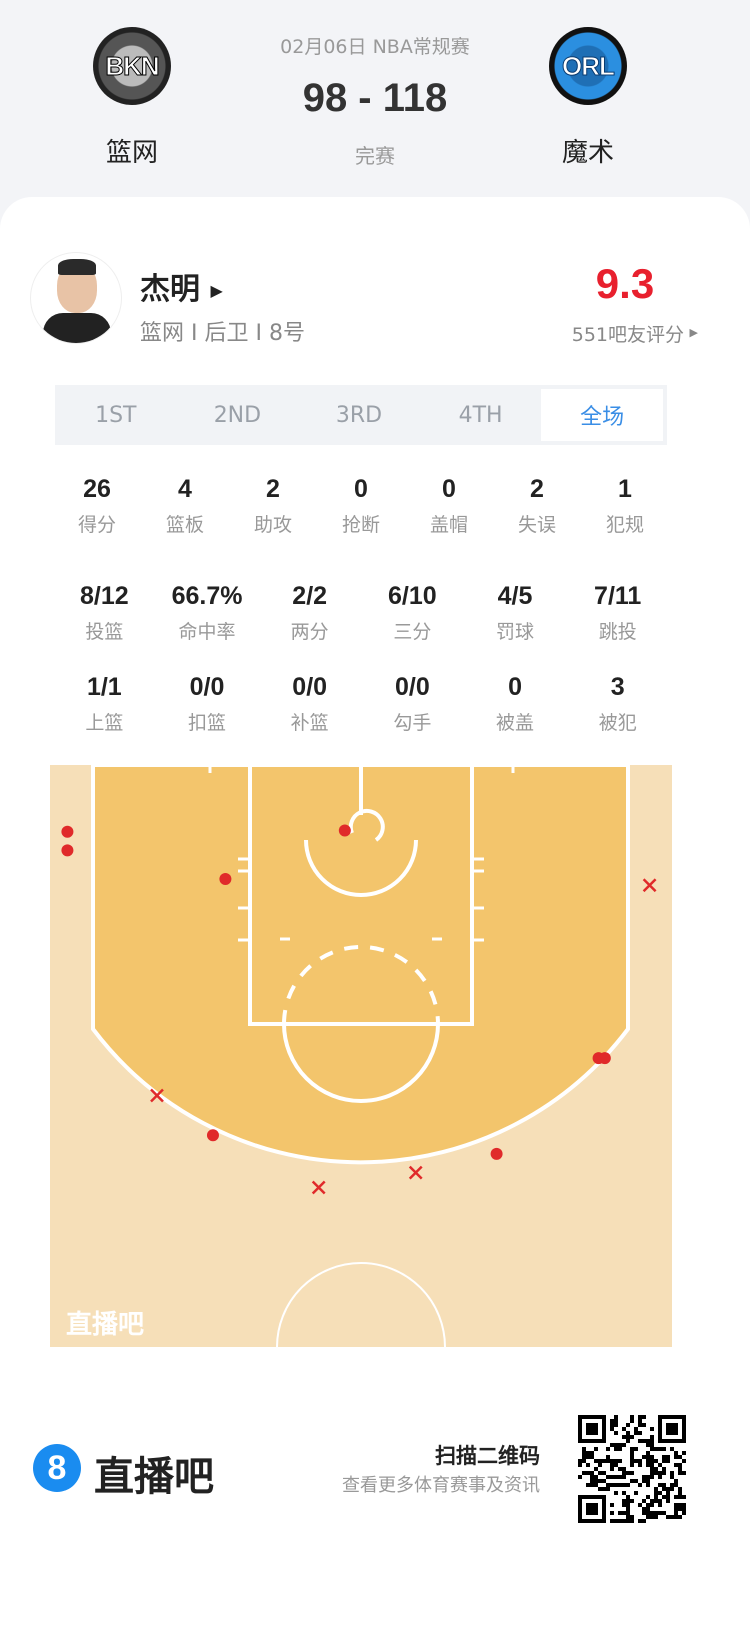  I want to click on tab-1st: 1ST, so click(116, 415).